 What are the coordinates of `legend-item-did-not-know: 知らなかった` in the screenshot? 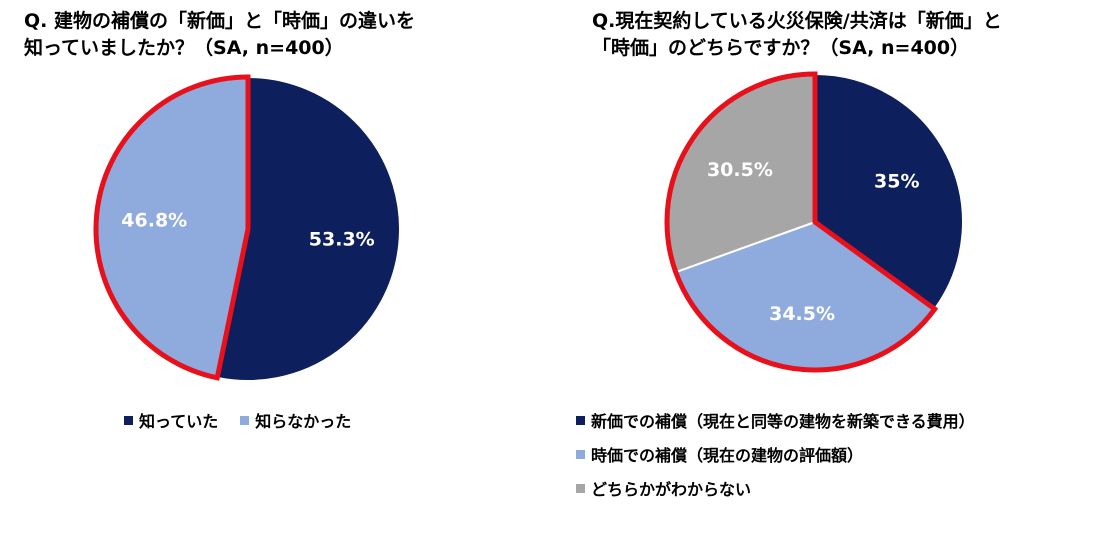 It's located at (295, 420).